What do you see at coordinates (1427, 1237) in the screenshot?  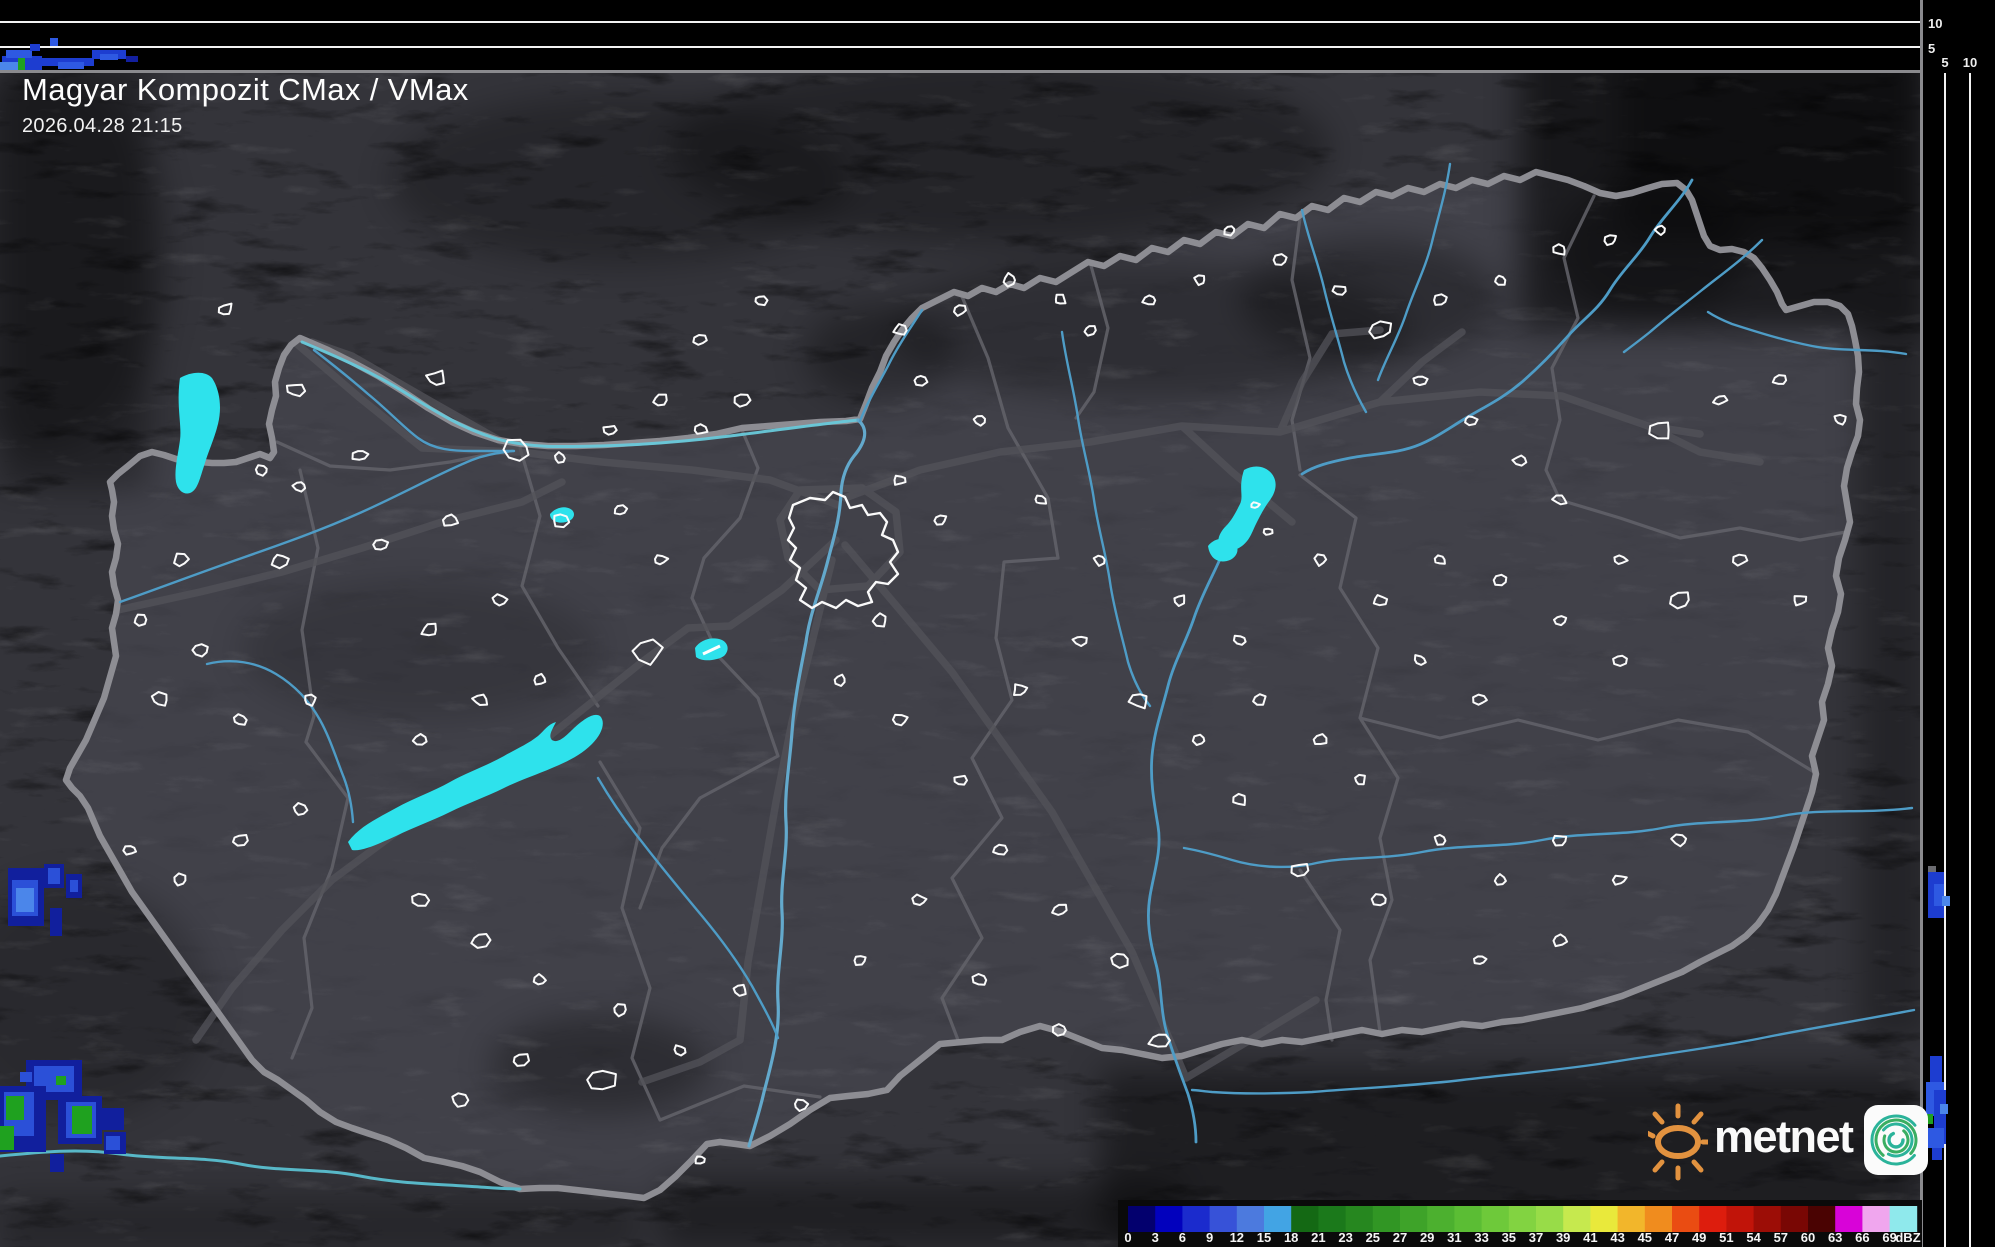 I see `legend-tick-label: 29` at bounding box center [1427, 1237].